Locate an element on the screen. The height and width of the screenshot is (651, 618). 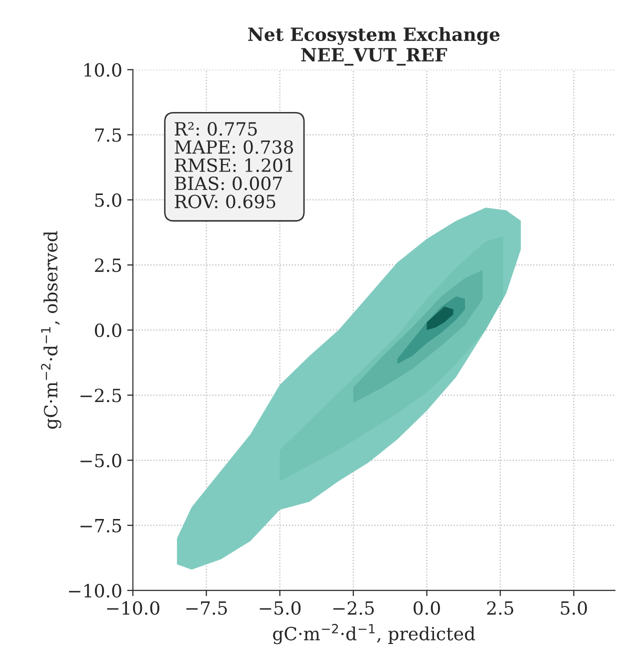
y-tick-label: −2.5 is located at coordinates (101, 395).